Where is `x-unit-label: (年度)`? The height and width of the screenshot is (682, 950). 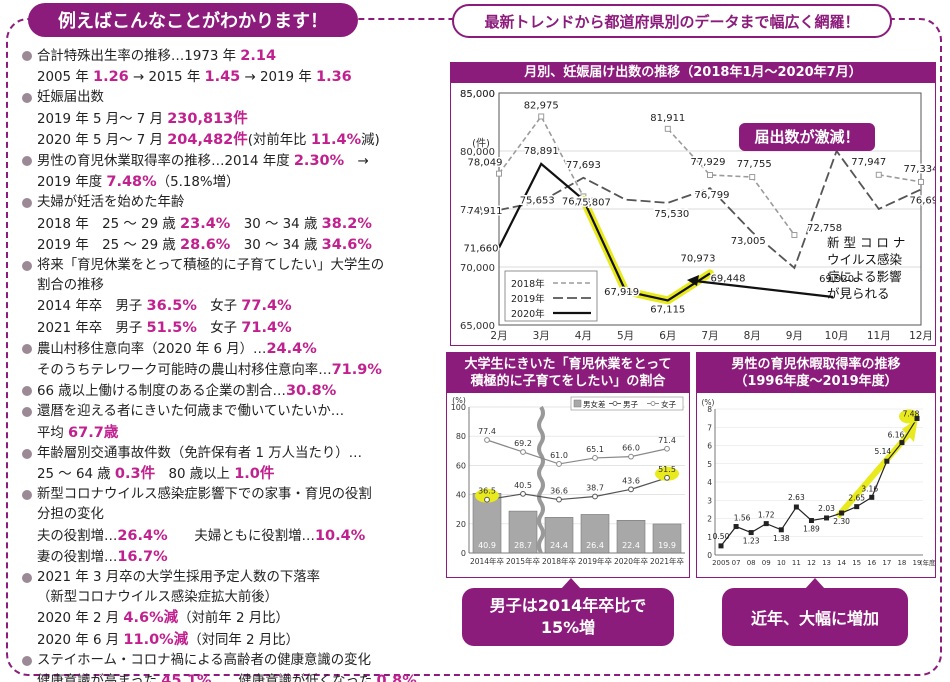
x-unit-label: (年度) is located at coordinates (927, 562).